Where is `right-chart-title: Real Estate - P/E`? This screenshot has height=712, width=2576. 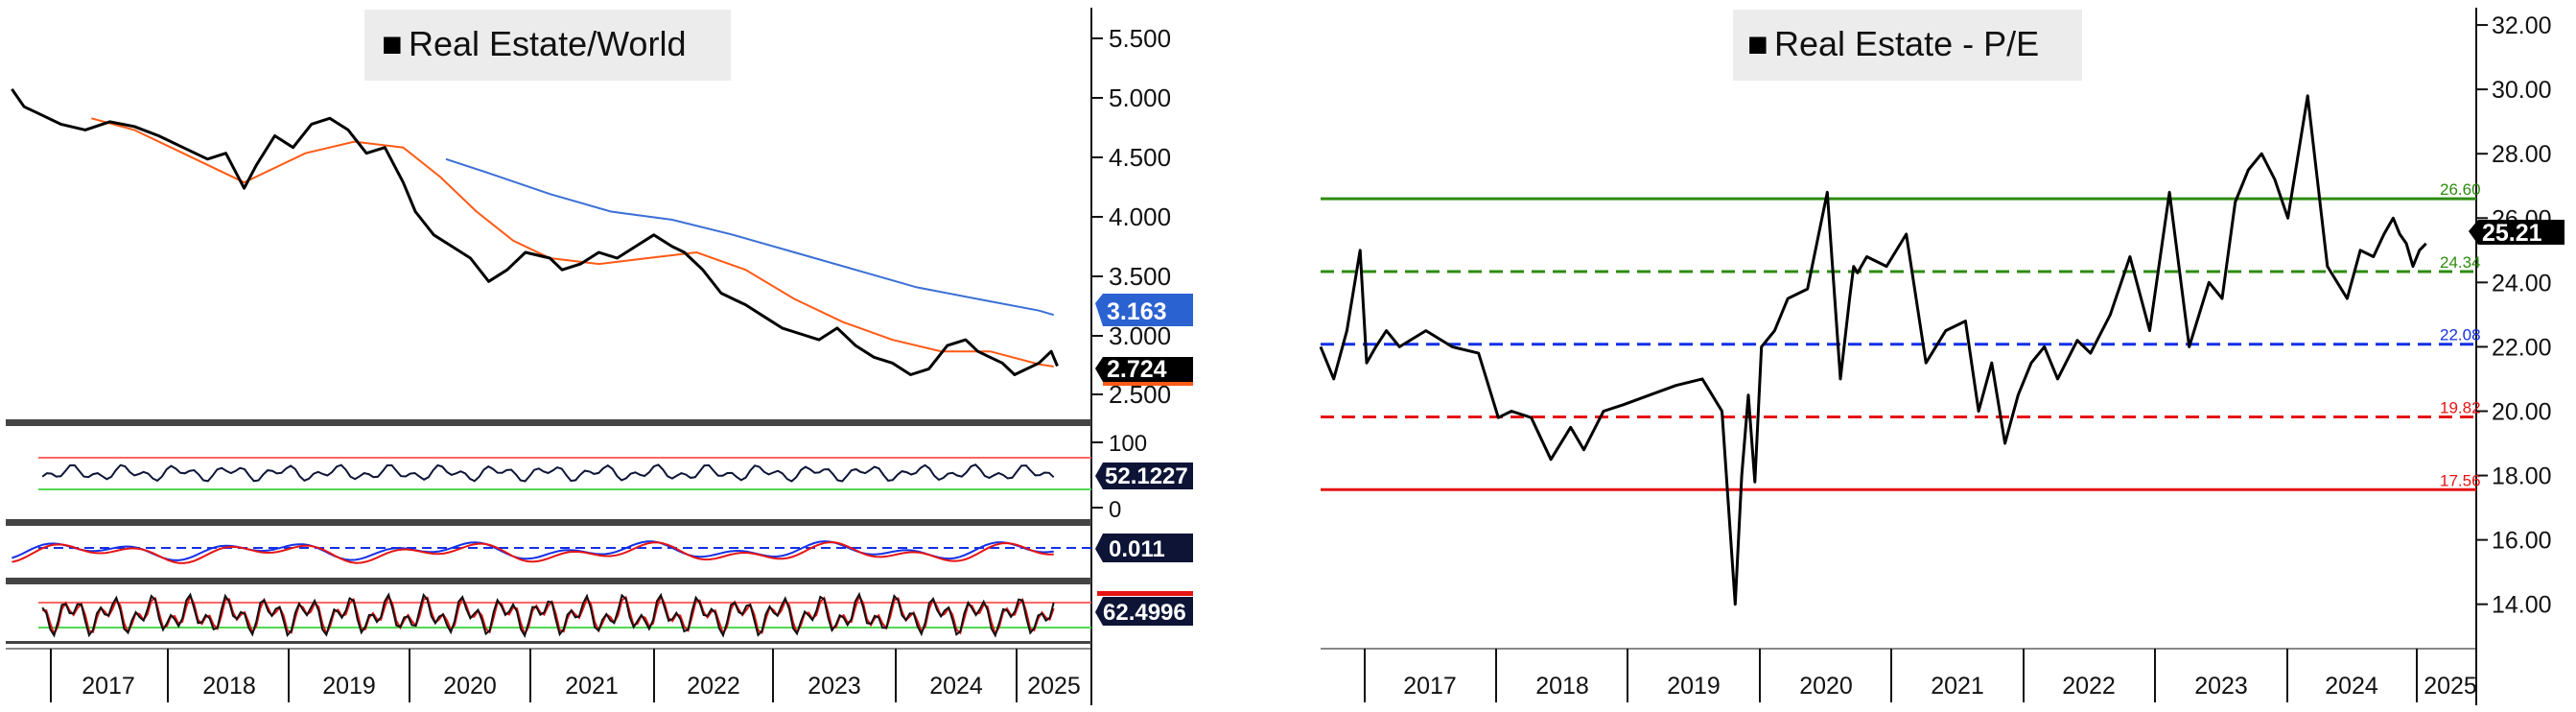 right-chart-title: Real Estate - P/E is located at coordinates (1906, 43).